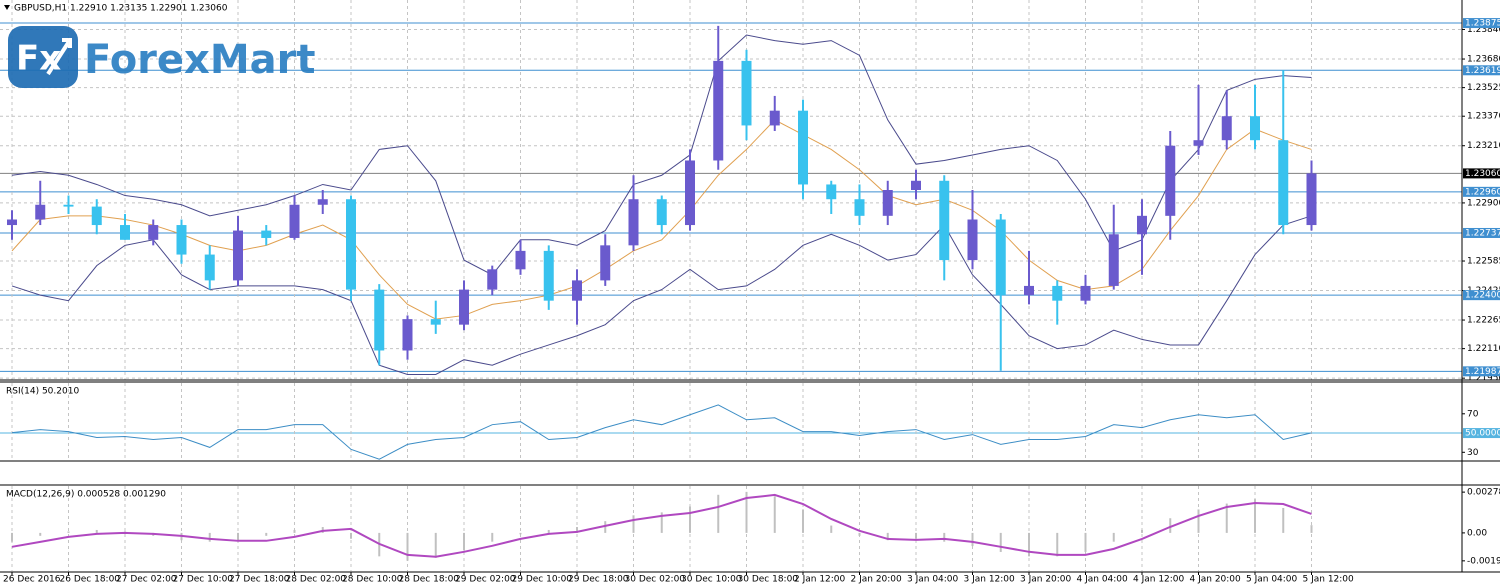  I want to click on y-tick-label: 1.22110, so click(1483, 349).